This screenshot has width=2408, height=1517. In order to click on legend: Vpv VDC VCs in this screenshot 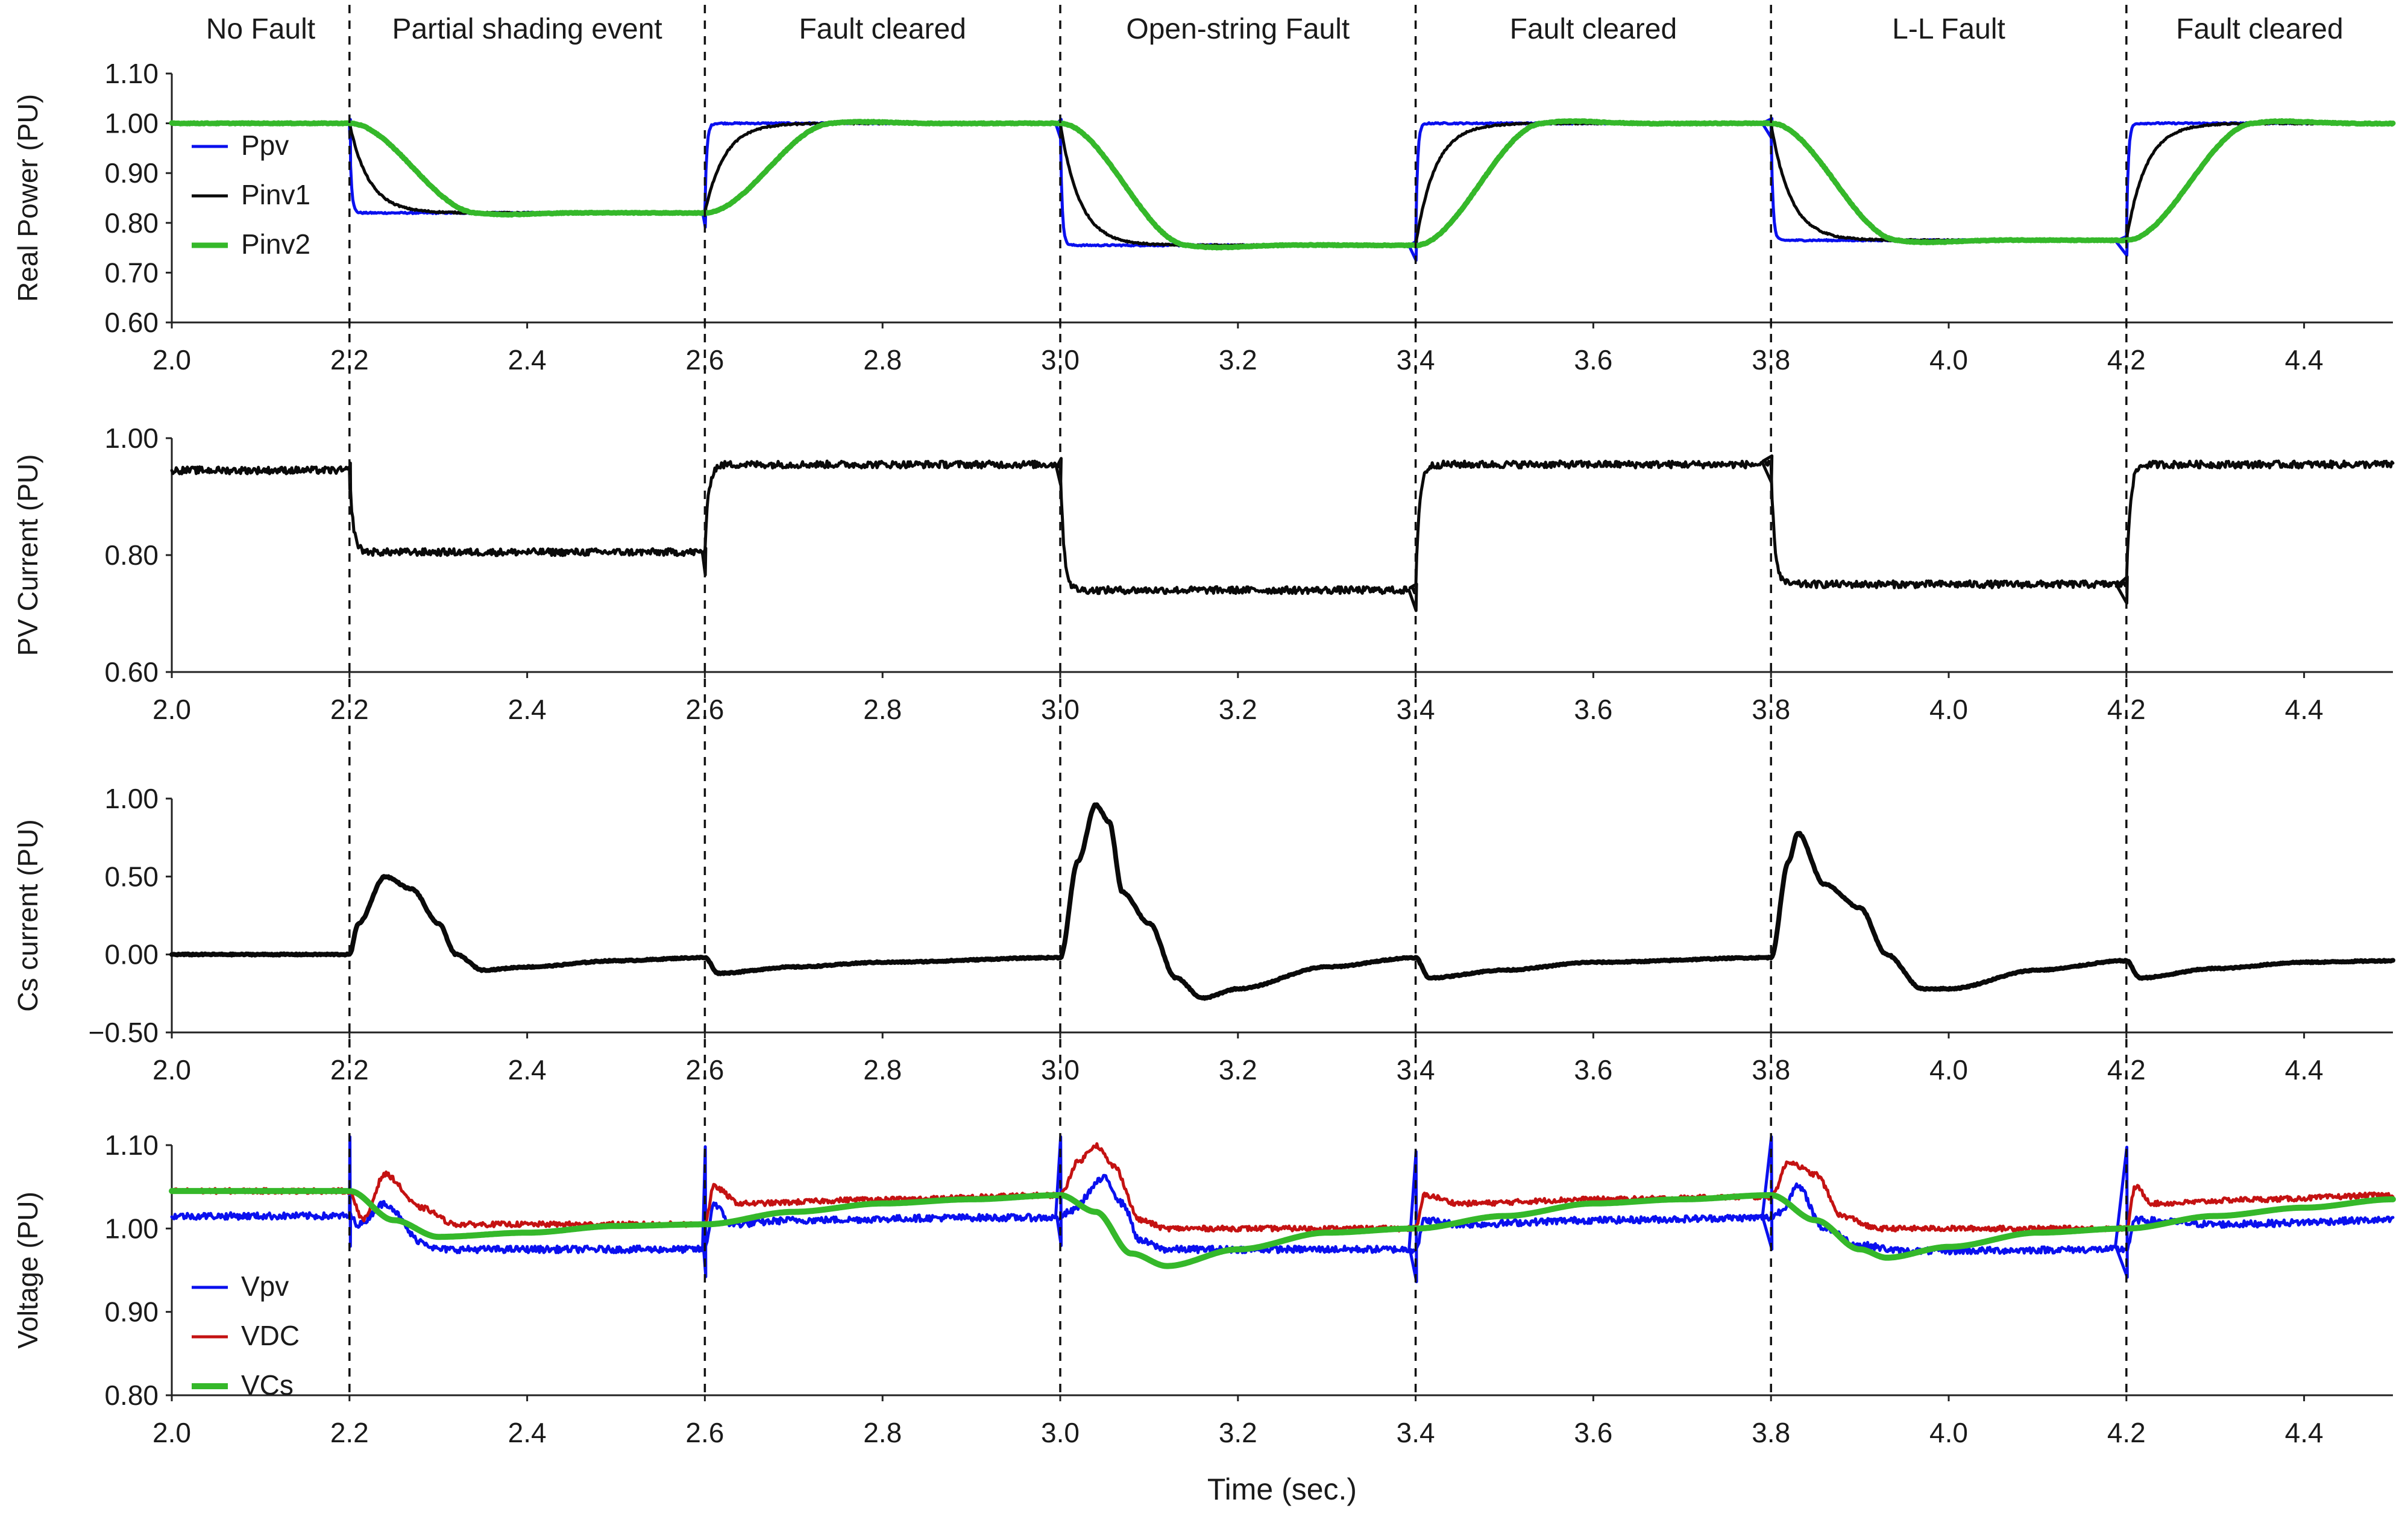, I will do `click(246, 1335)`.